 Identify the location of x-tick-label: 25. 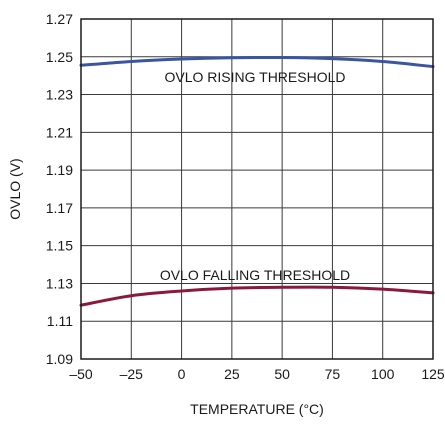
(232, 374).